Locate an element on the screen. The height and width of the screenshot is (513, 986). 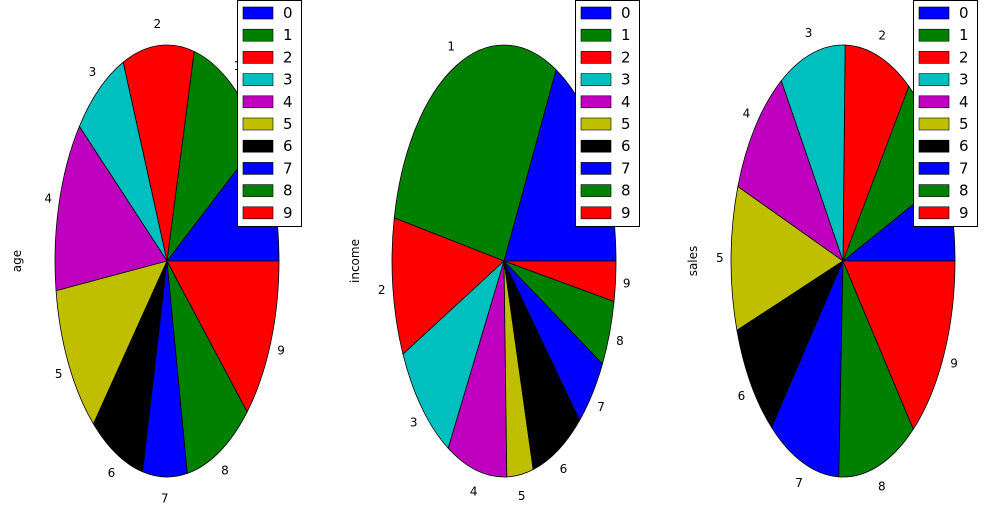
slice-label-1: 1 is located at coordinates (451, 46).